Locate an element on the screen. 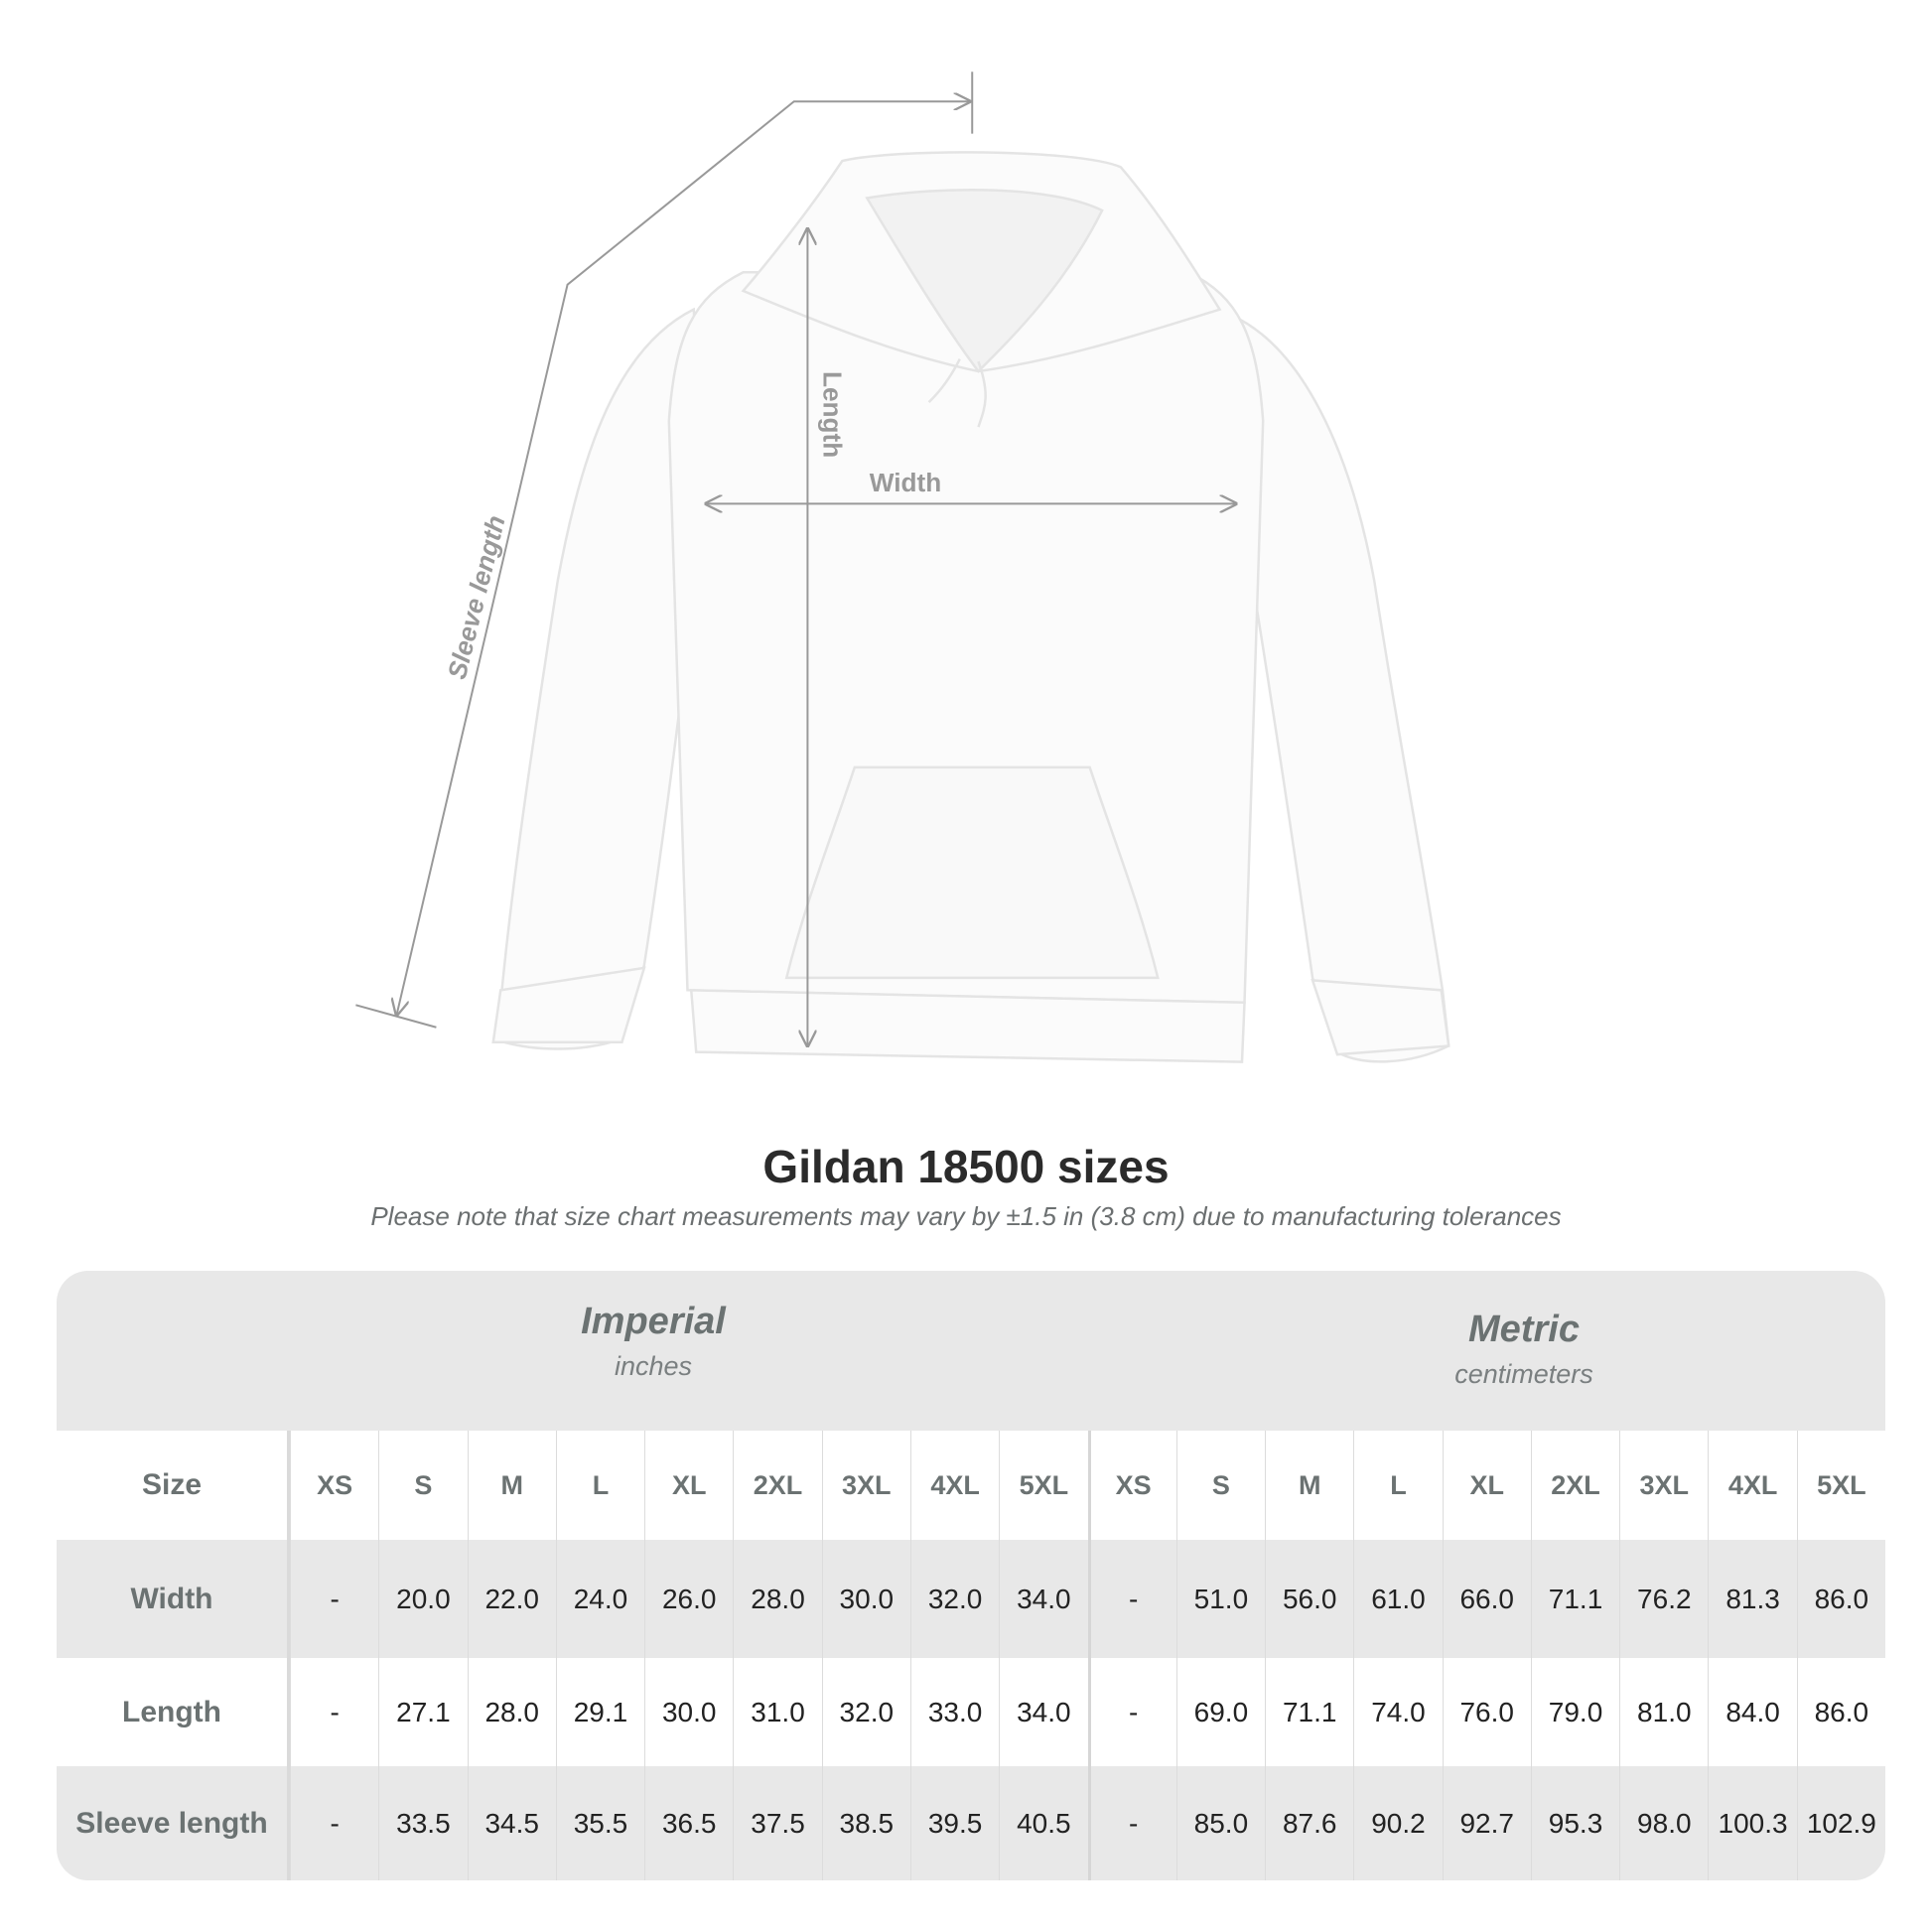 This screenshot has width=1932, height=1932. value-cell: 76.0 is located at coordinates (1486, 1712).